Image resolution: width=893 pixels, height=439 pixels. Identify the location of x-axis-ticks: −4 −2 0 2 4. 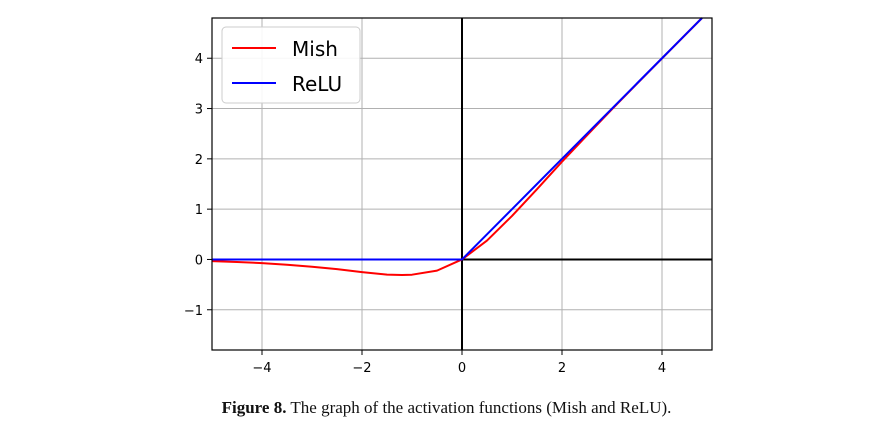
(459, 363).